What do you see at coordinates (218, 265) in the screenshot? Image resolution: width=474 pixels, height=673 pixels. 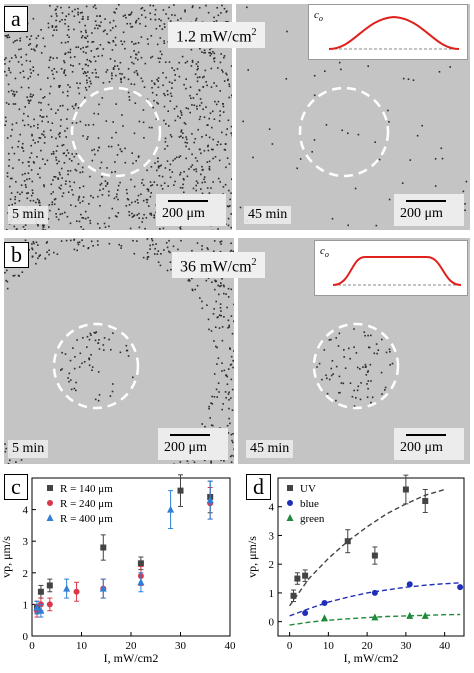 I see `intensity-label-b: 36 mW/cm2` at bounding box center [218, 265].